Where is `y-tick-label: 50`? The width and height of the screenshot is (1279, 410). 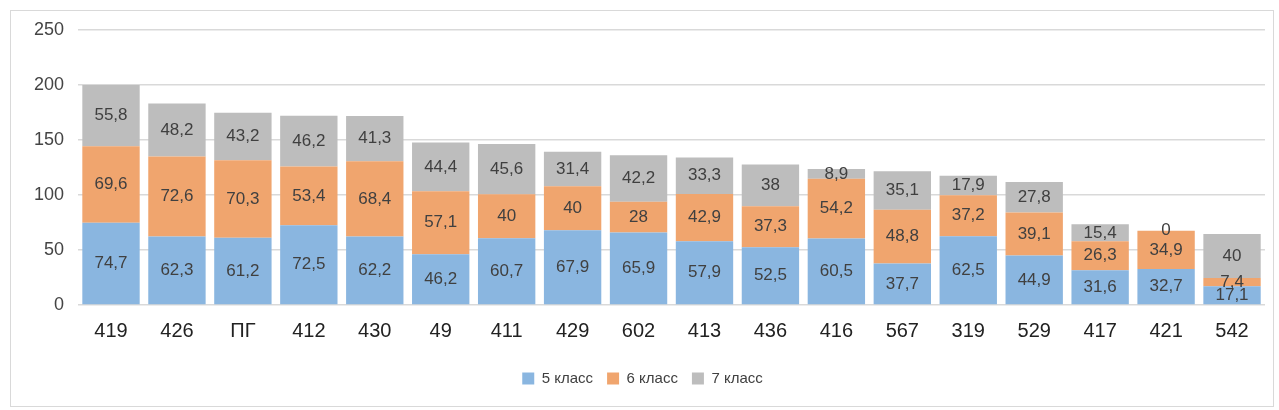
y-tick-label: 50 is located at coordinates (54, 248).